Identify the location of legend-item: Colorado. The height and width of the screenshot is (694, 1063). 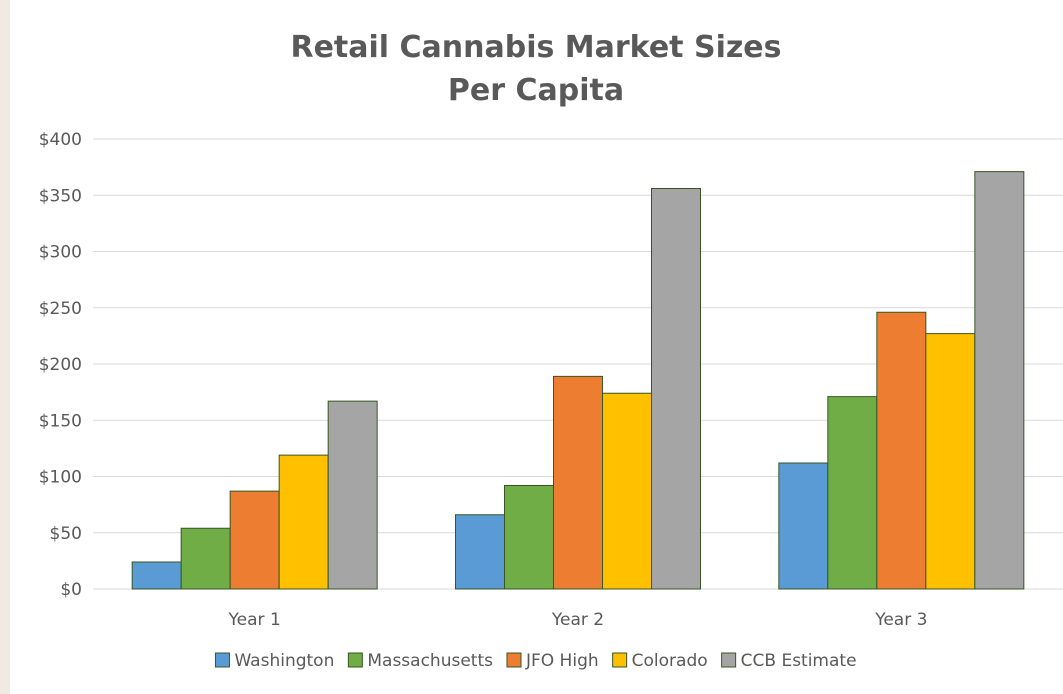
(660, 661).